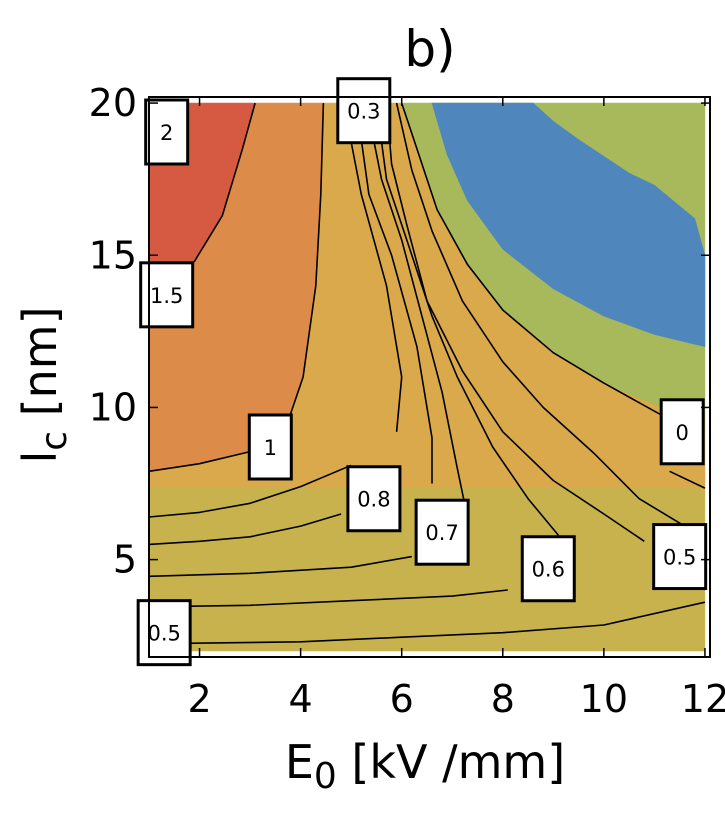 The height and width of the screenshot is (813, 725). What do you see at coordinates (199, 699) in the screenshot?
I see `x-tick-label: 2` at bounding box center [199, 699].